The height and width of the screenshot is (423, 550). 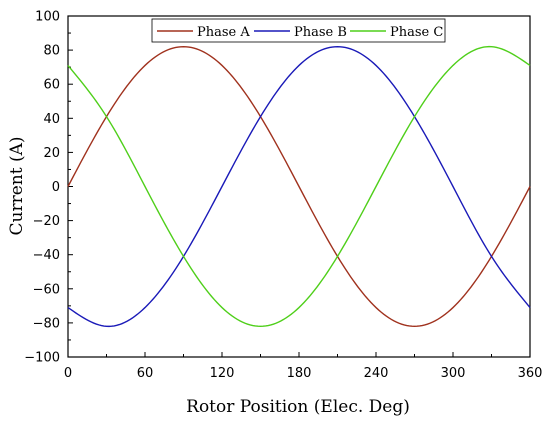 I want to click on x-tick-label: 60, so click(x=145, y=373).